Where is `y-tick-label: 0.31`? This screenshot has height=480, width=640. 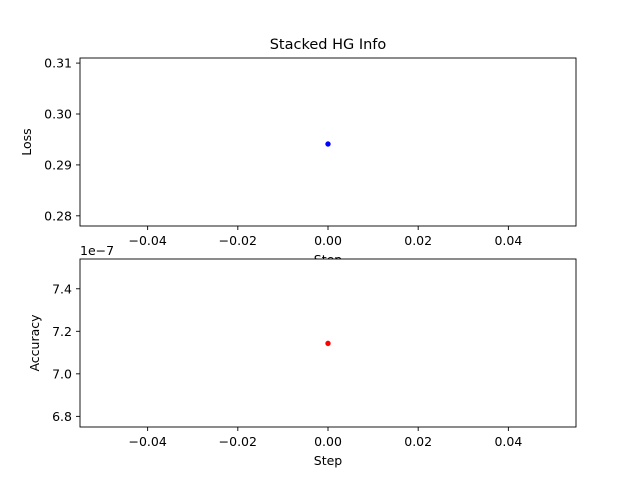
y-tick-label: 0.31 is located at coordinates (58, 63).